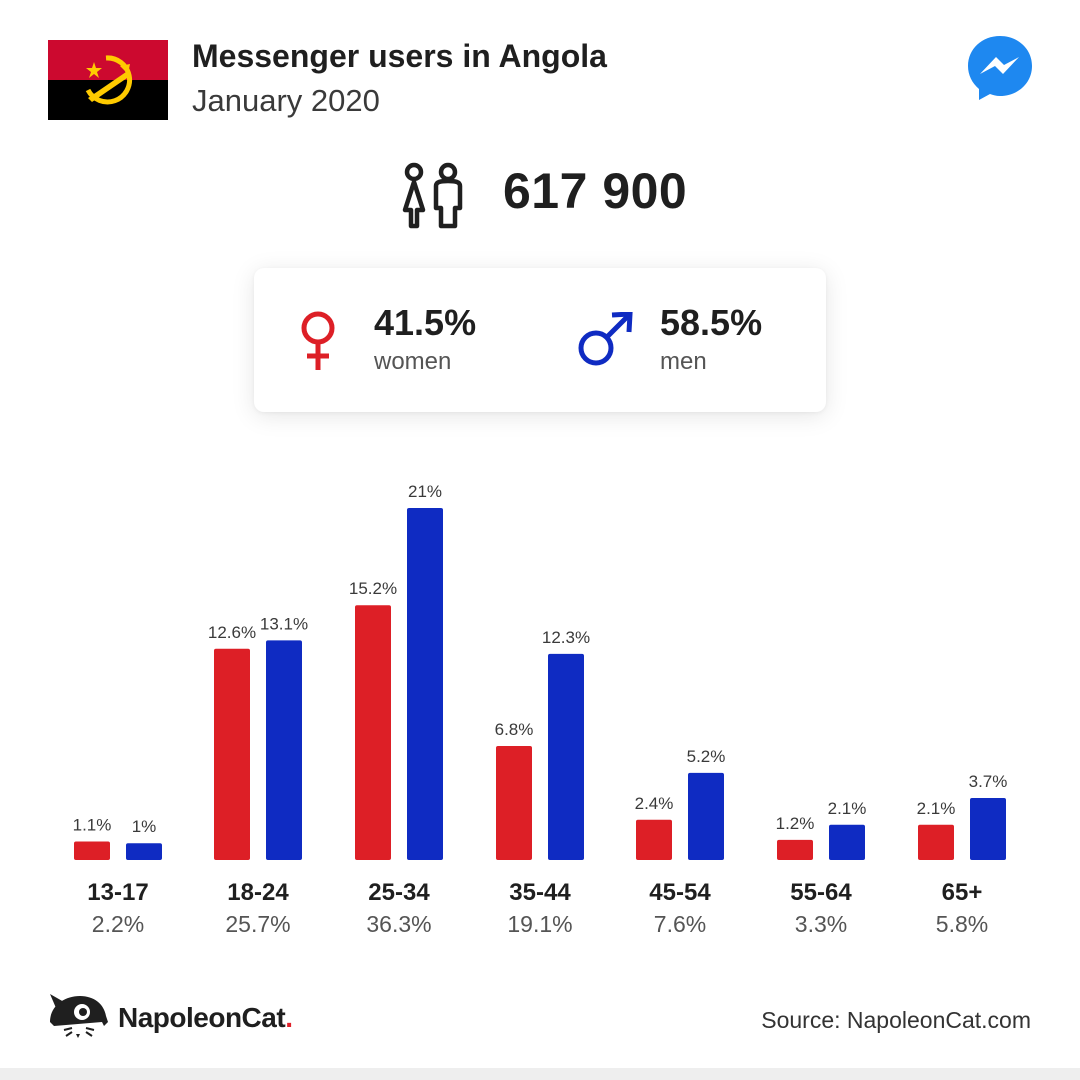 Image resolution: width=1080 pixels, height=1080 pixels. What do you see at coordinates (232, 632) in the screenshot?
I see `bar-value-label-women-18-24: 12.6%` at bounding box center [232, 632].